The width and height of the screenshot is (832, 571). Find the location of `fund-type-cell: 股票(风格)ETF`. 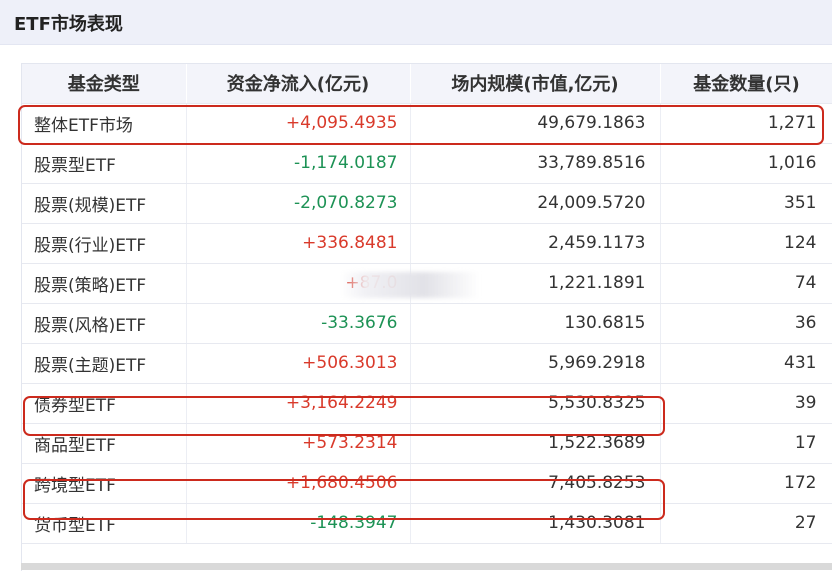

fund-type-cell: 股票(风格)ETF is located at coordinates (104, 323).